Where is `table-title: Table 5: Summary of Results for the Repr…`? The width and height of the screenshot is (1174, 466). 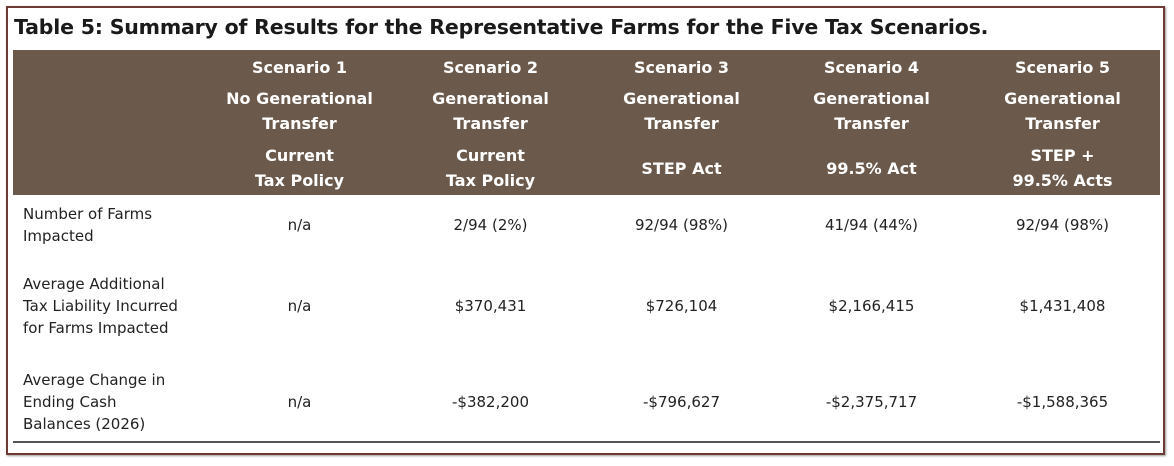
table-title: Table 5: Summary of Results for the Repr… is located at coordinates (501, 27).